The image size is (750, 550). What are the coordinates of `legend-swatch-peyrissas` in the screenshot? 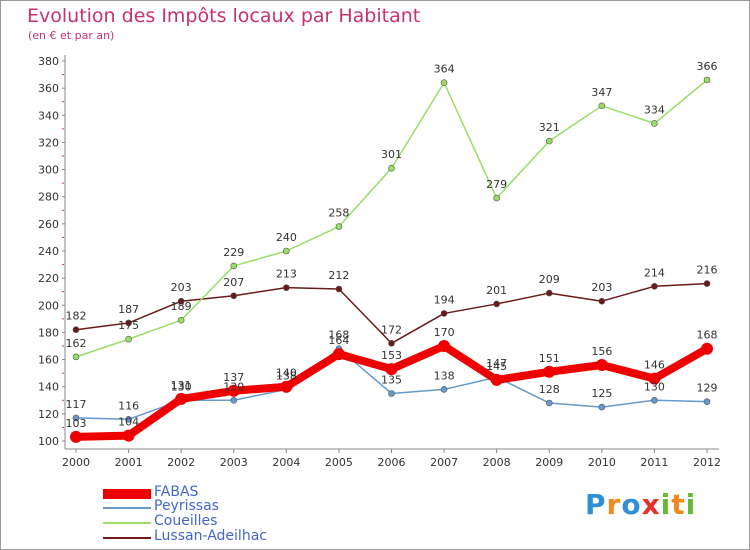 It's located at (127, 508).